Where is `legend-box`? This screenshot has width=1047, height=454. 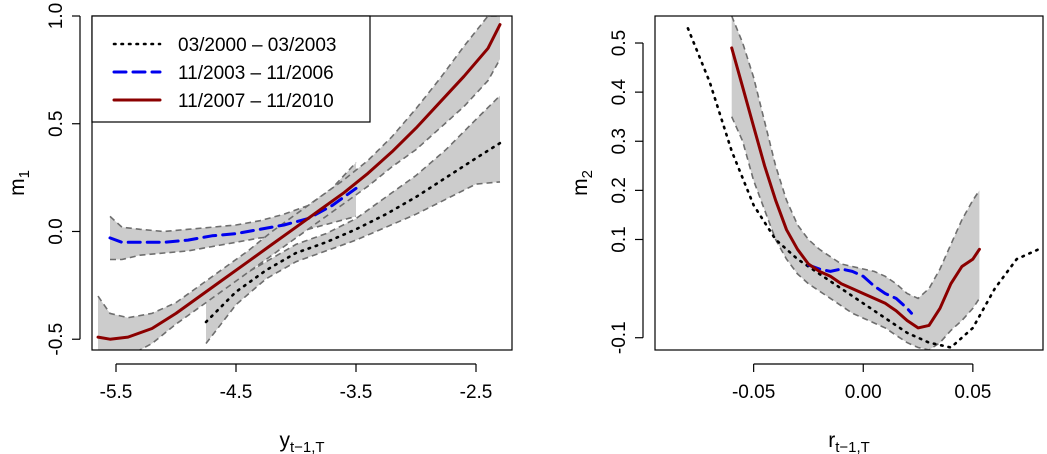
legend-box is located at coordinates (231, 69).